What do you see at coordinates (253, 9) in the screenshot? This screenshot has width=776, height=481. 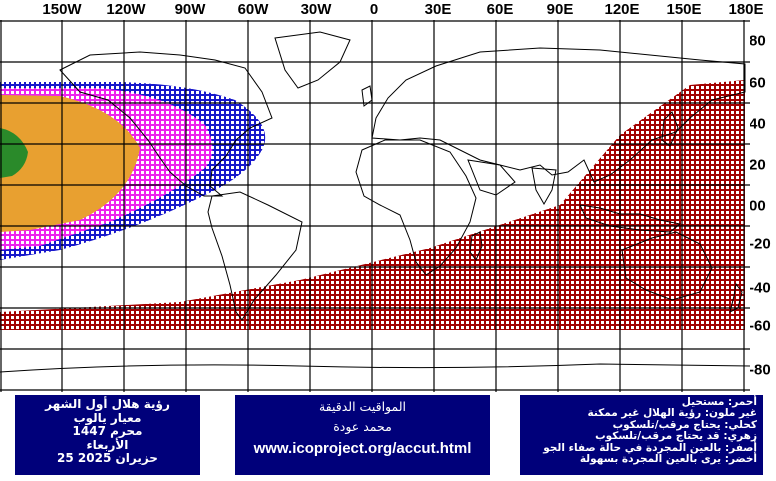 I see `lon-label-60w: 60W` at bounding box center [253, 9].